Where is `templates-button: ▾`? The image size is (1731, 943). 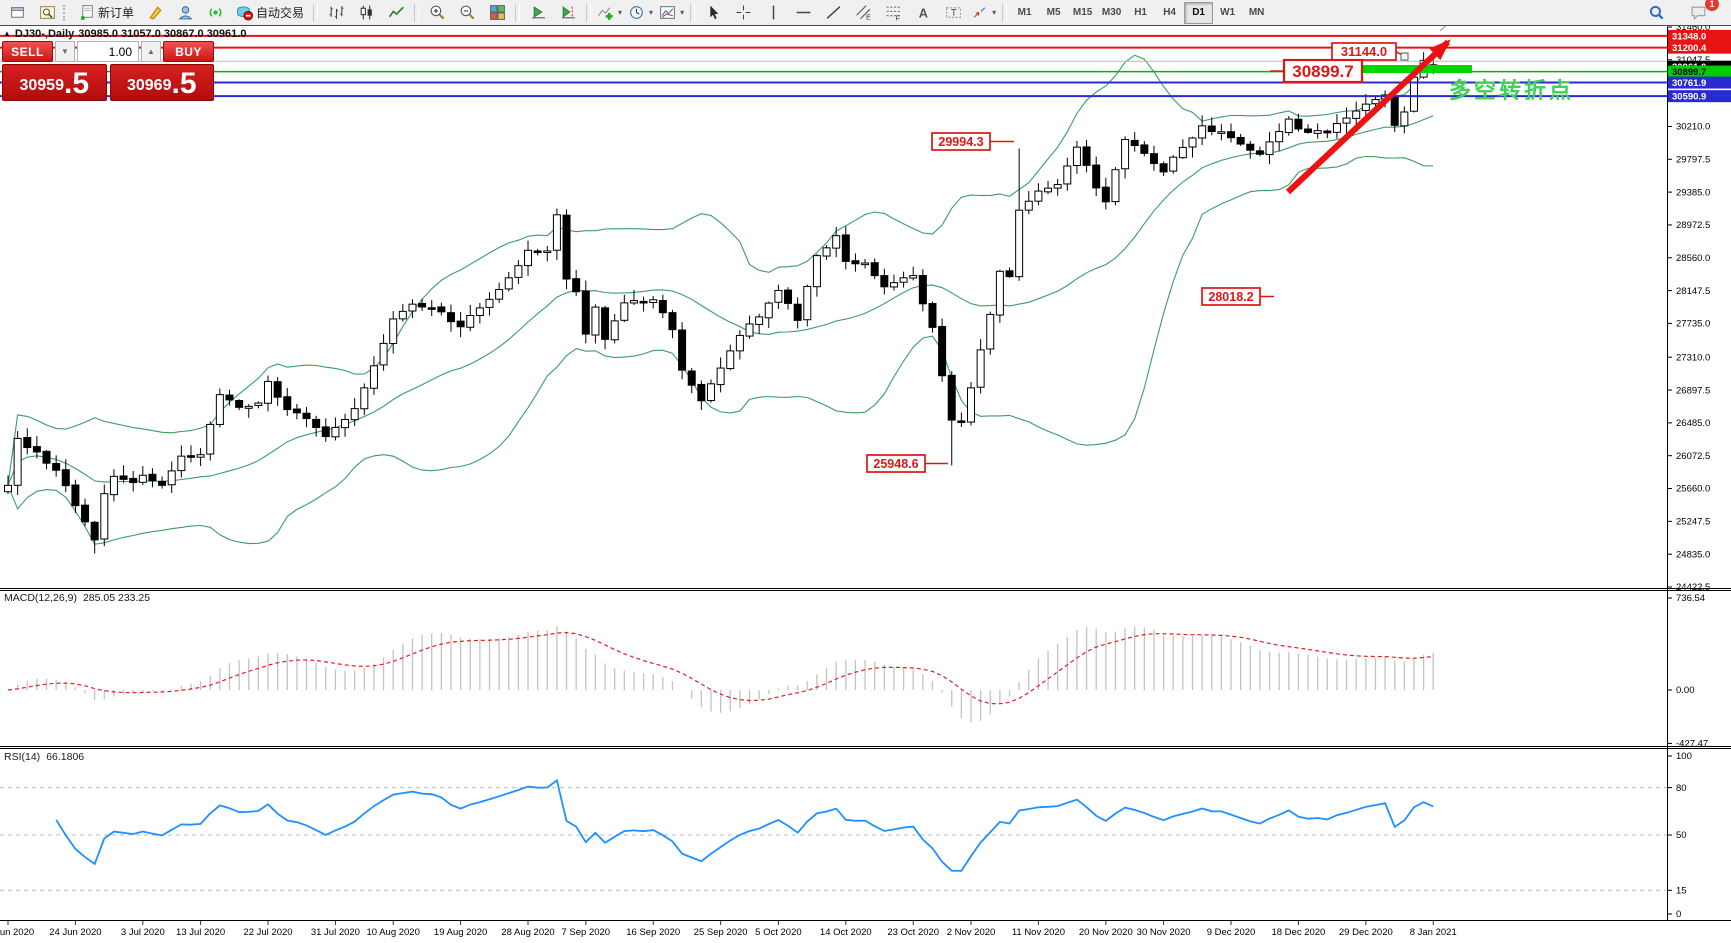
templates-button: ▾ is located at coordinates (671, 13).